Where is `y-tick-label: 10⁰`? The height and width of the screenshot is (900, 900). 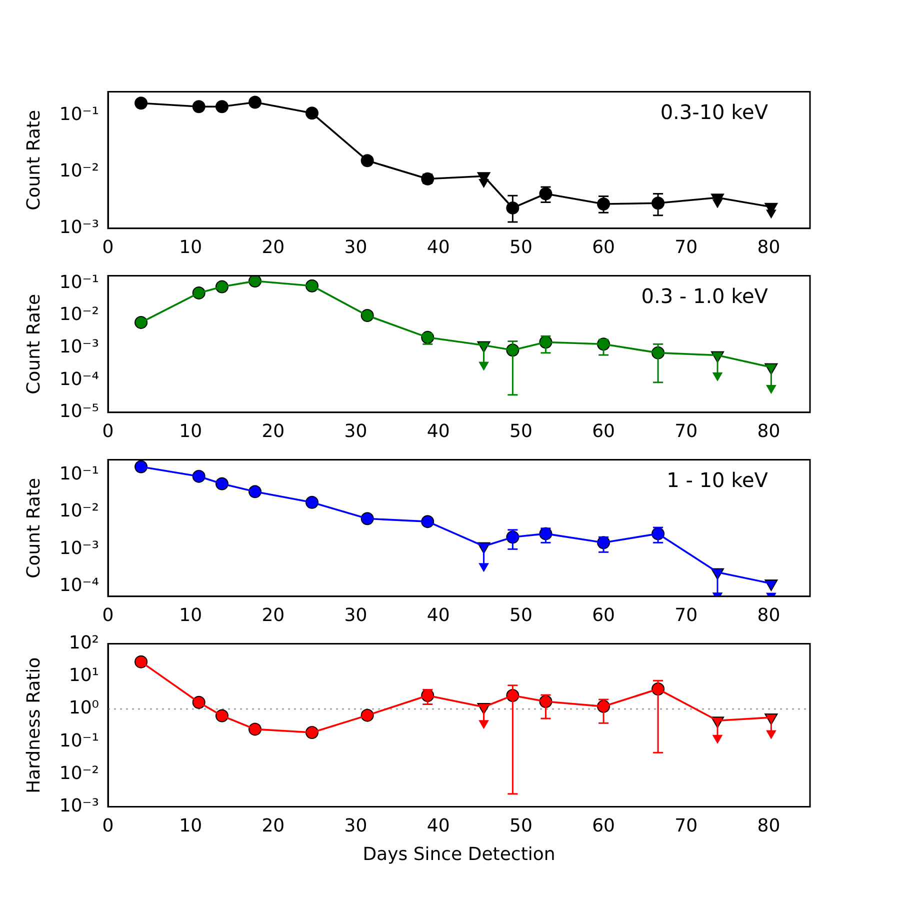 y-tick-label: 10⁰ is located at coordinates (83, 708).